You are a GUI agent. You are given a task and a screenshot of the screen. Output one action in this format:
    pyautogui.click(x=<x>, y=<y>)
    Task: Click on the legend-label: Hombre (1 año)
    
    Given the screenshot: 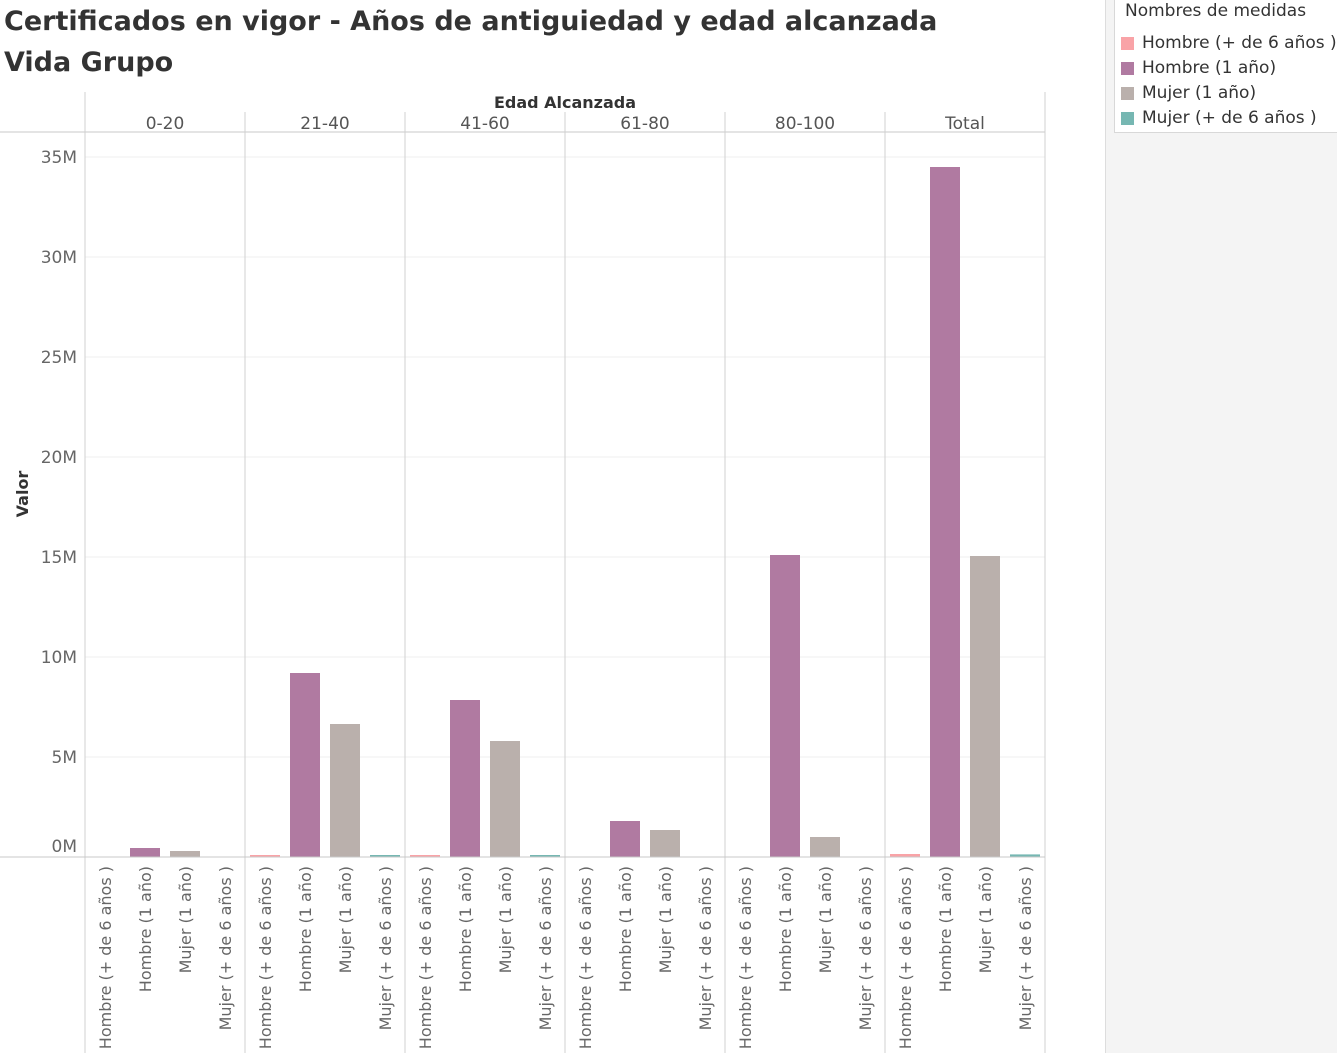 What is the action you would take?
    pyautogui.click(x=1209, y=68)
    